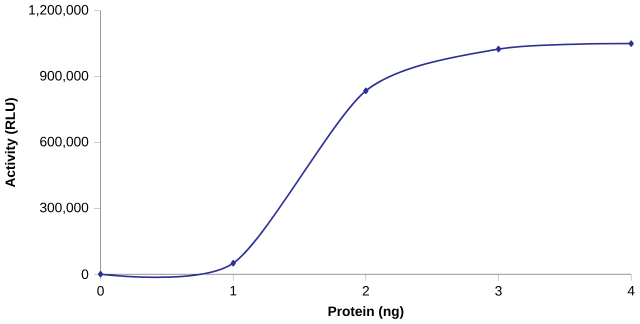 The width and height of the screenshot is (640, 324). What do you see at coordinates (11, 143) in the screenshot?
I see `y-axis-title: Activity (RLU)` at bounding box center [11, 143].